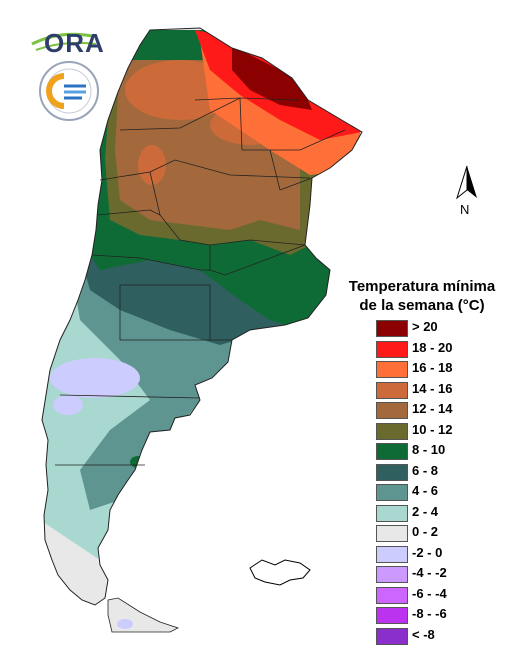  What do you see at coordinates (64, 41) in the screenshot?
I see `ora-logo` at bounding box center [64, 41].